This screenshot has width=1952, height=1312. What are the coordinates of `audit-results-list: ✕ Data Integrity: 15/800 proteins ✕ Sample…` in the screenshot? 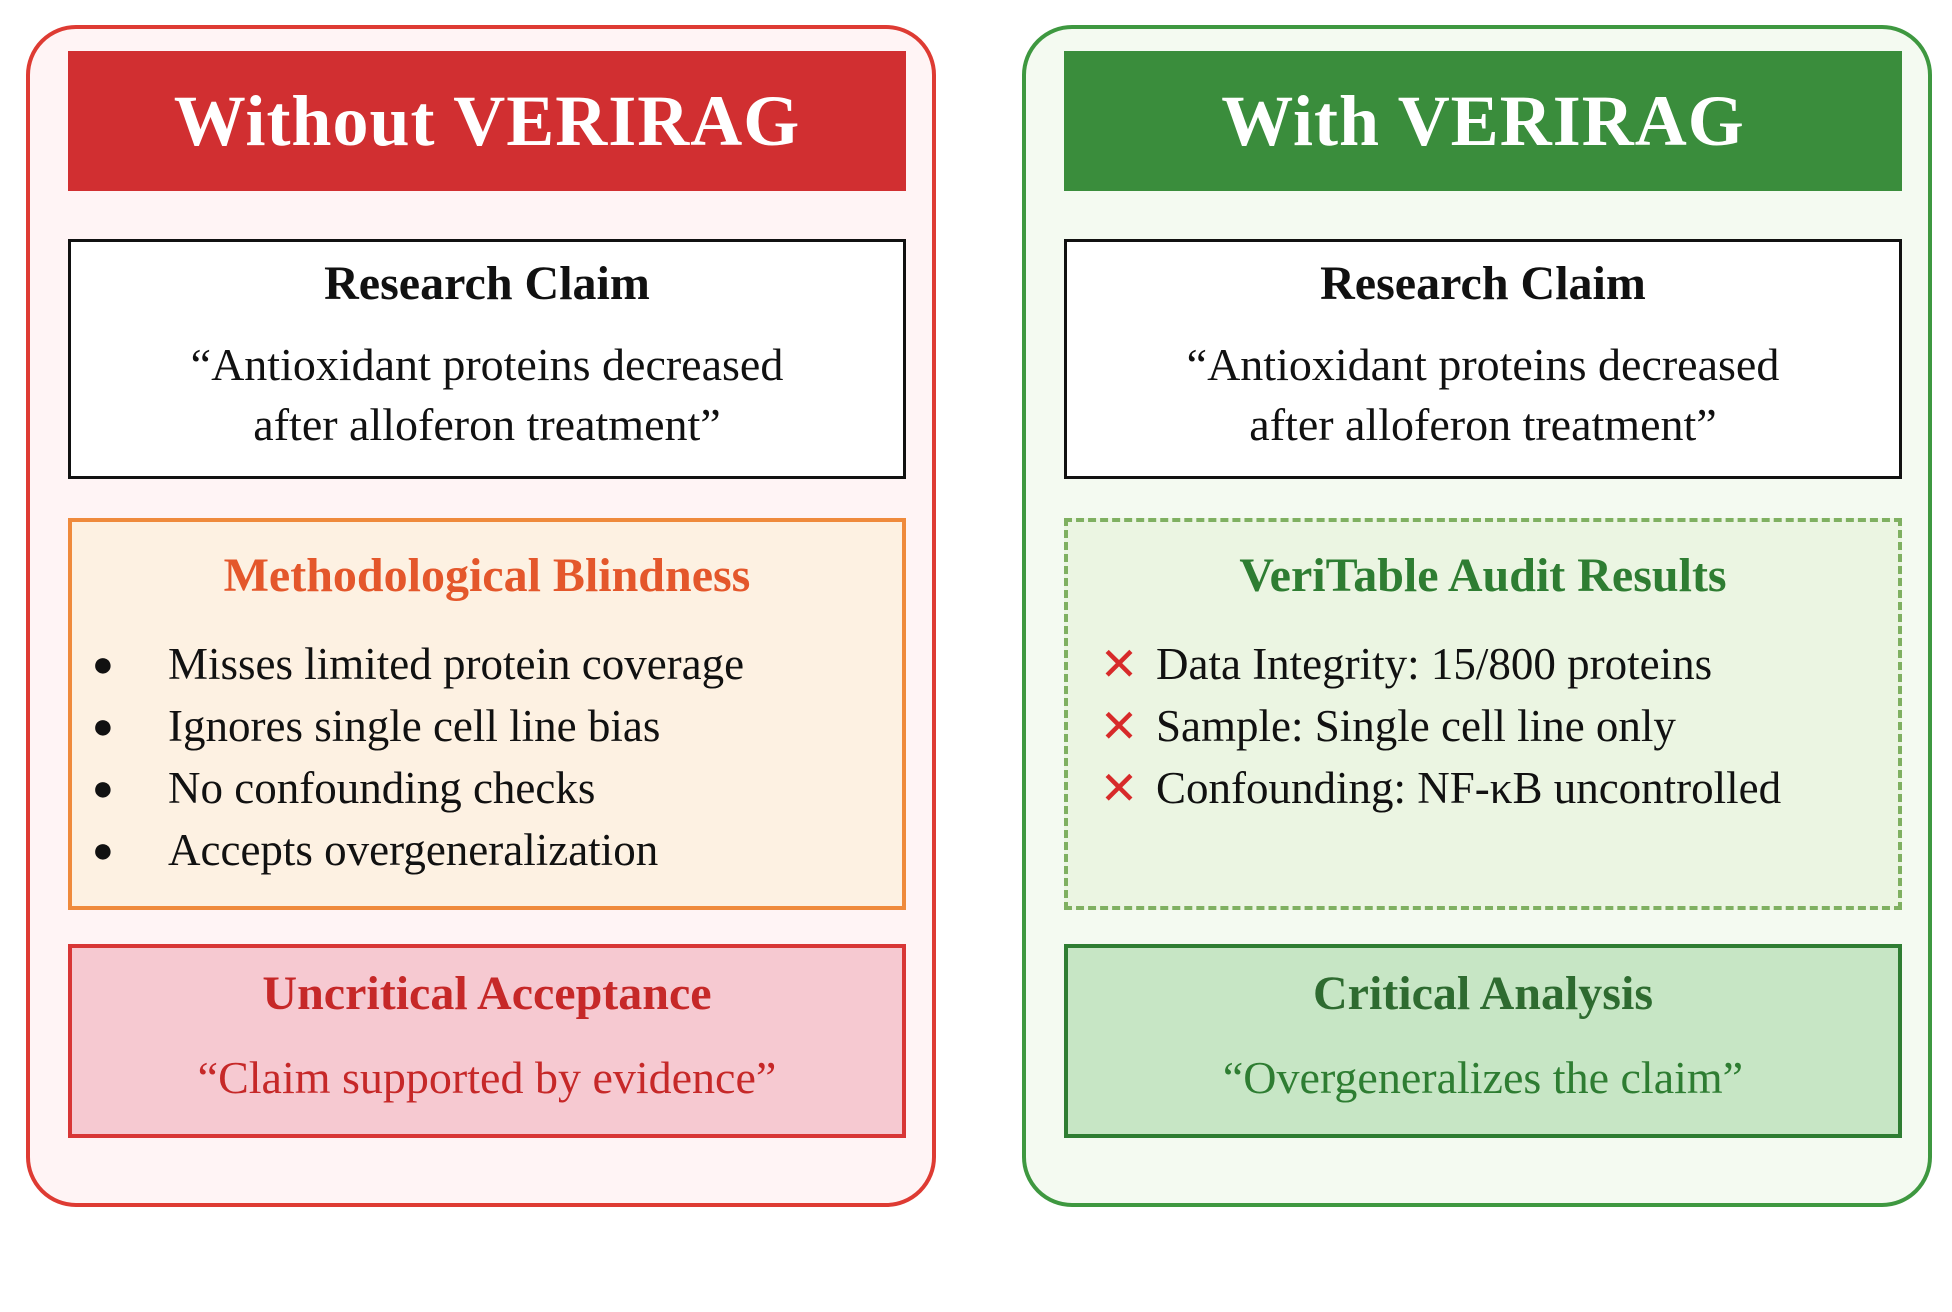 It's located at (1483, 726).